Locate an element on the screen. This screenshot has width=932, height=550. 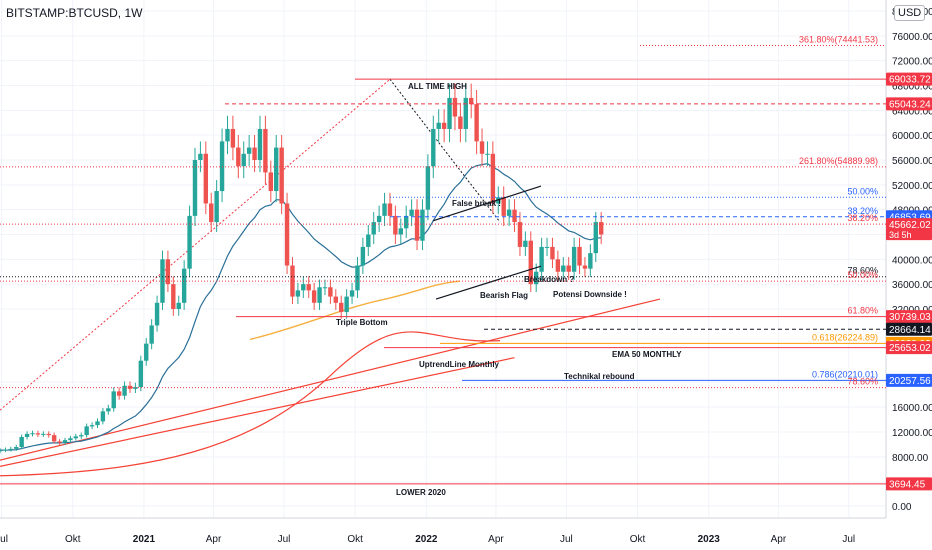
annotation-label: ALL TIME HIGH is located at coordinates (437, 86).